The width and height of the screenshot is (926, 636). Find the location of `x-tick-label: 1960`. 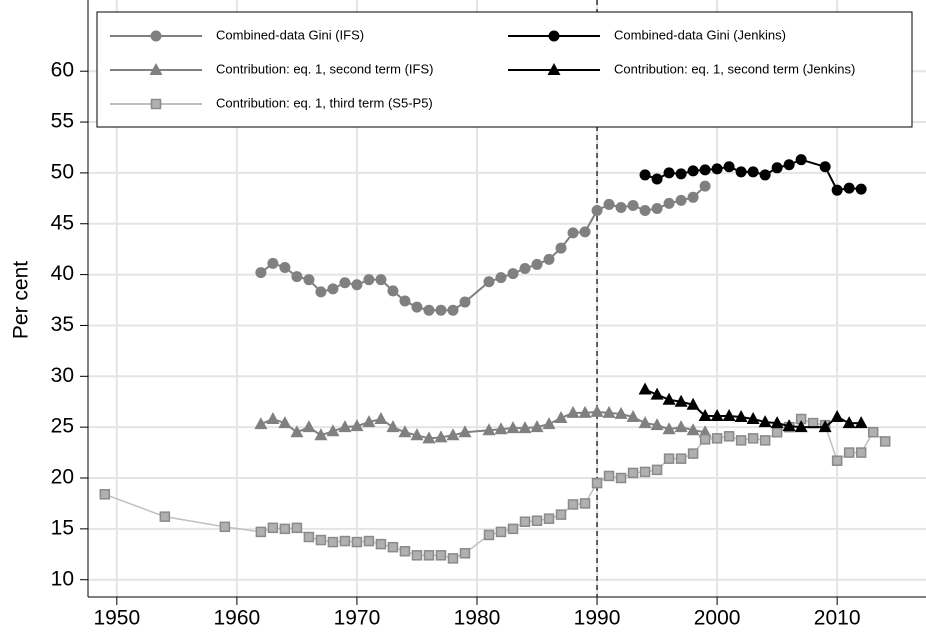

x-tick-label: 1960 is located at coordinates (237, 618).